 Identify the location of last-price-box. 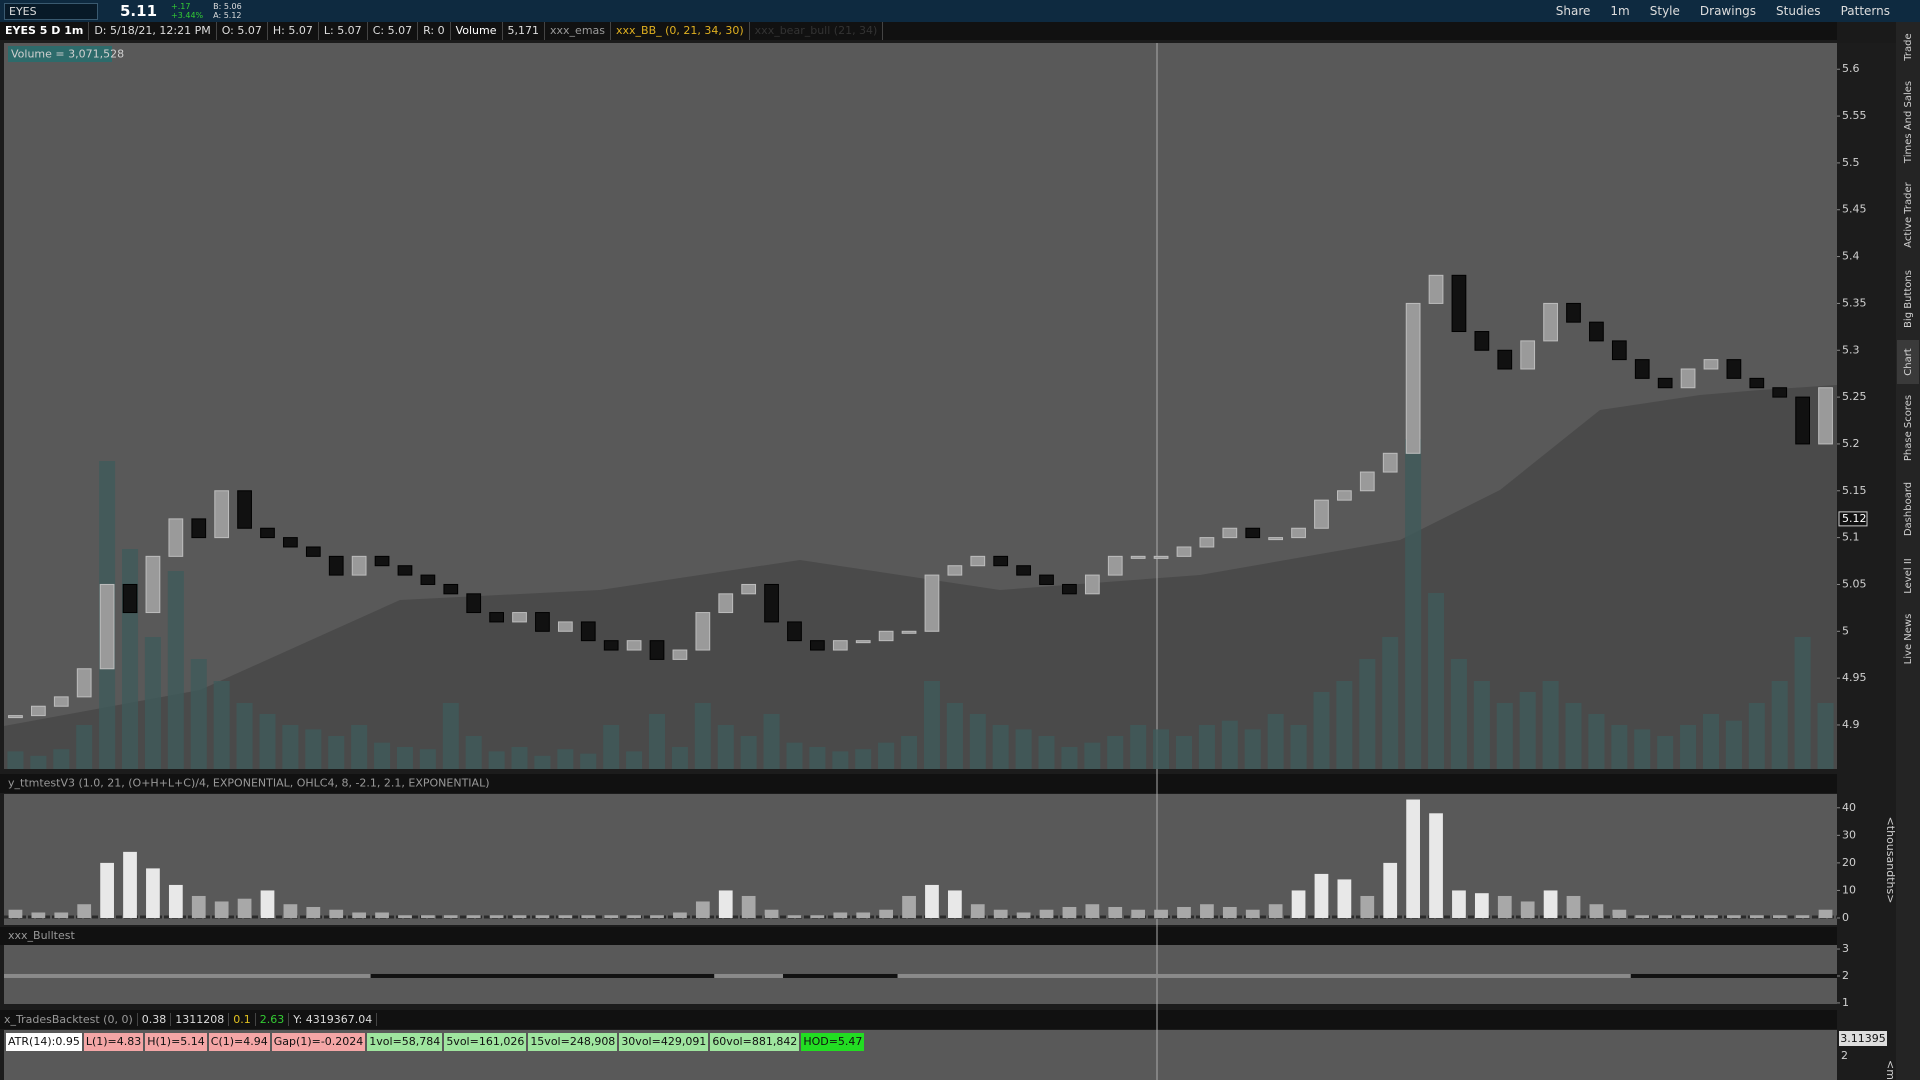
(1853, 519).